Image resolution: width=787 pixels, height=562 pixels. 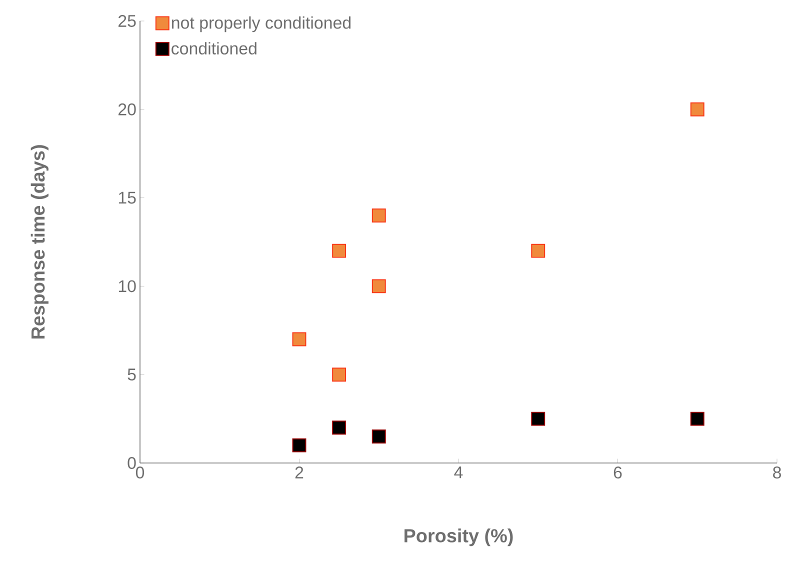 What do you see at coordinates (127, 286) in the screenshot?
I see `y-tick-label: 10` at bounding box center [127, 286].